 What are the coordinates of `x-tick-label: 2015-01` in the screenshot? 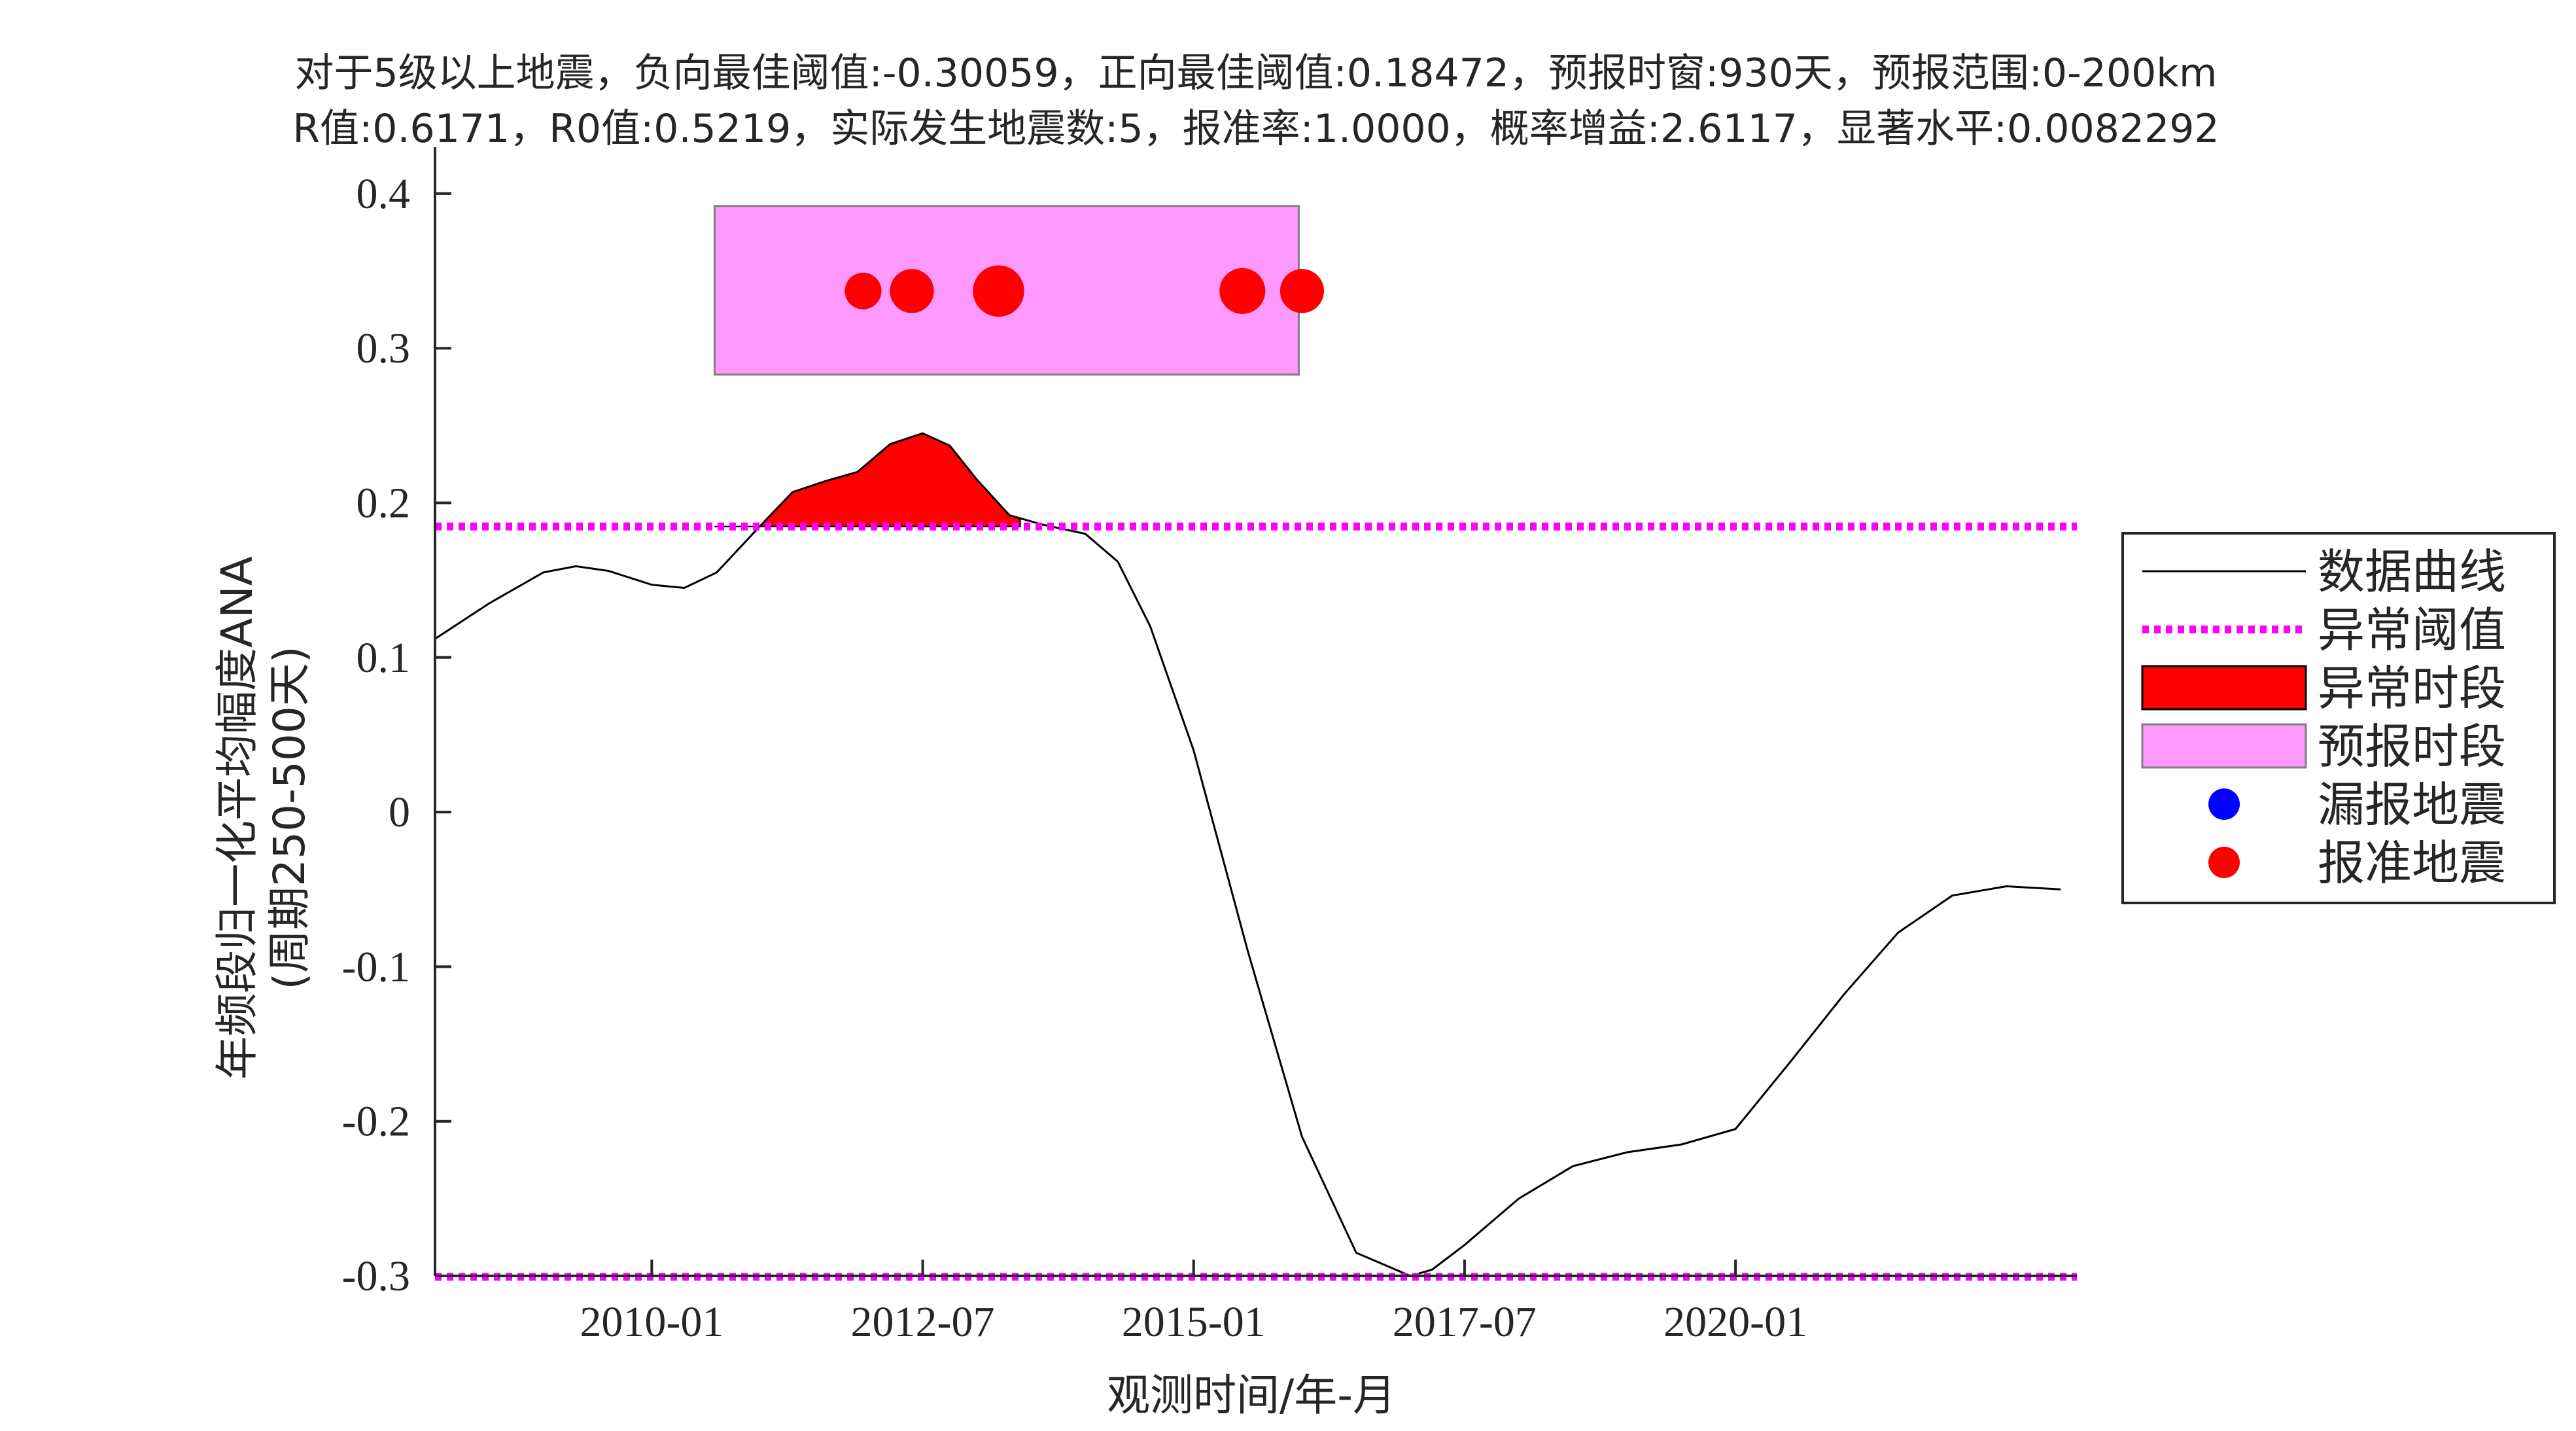 It's located at (1194, 1322).